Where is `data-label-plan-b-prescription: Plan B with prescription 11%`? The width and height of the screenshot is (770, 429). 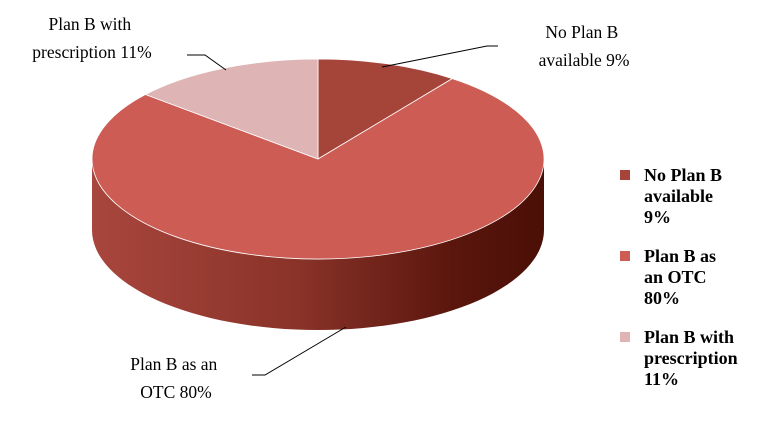 data-label-plan-b-prescription: Plan B with prescription 11% is located at coordinates (91, 38).